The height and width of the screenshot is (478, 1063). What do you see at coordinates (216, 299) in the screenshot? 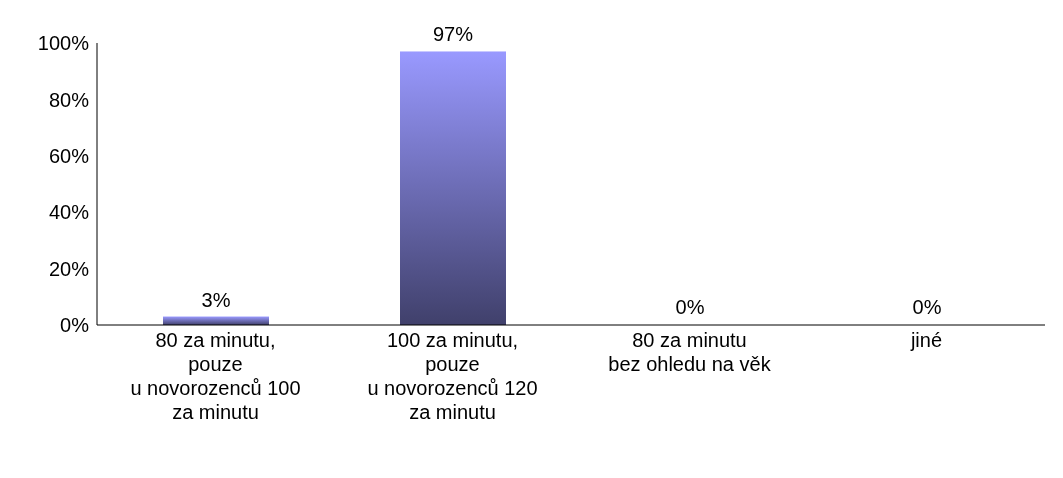
I see `data-label: 3%` at bounding box center [216, 299].